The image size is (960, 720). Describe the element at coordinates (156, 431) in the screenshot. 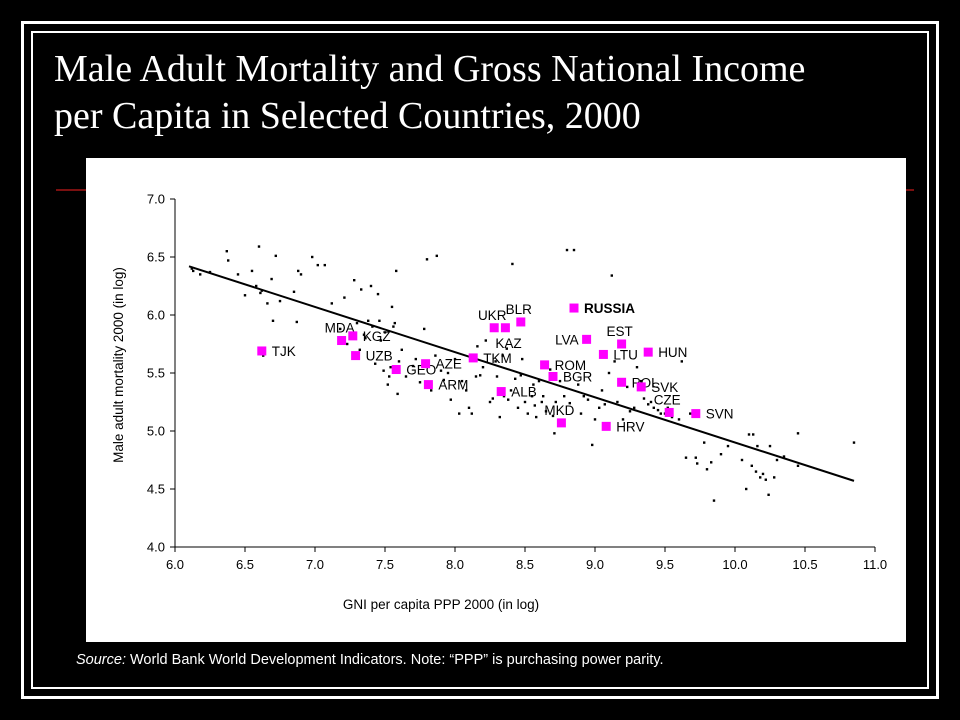

I see `y-tick-label: 5.0` at that location.